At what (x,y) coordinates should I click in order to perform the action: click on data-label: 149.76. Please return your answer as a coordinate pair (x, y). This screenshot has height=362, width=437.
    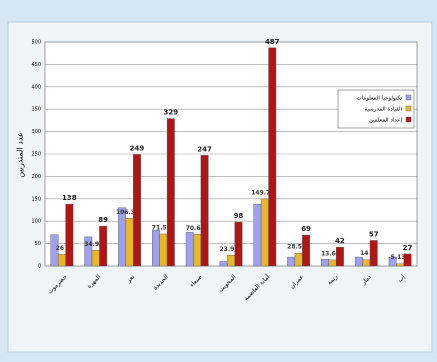
    Looking at the image, I should click on (262, 192).